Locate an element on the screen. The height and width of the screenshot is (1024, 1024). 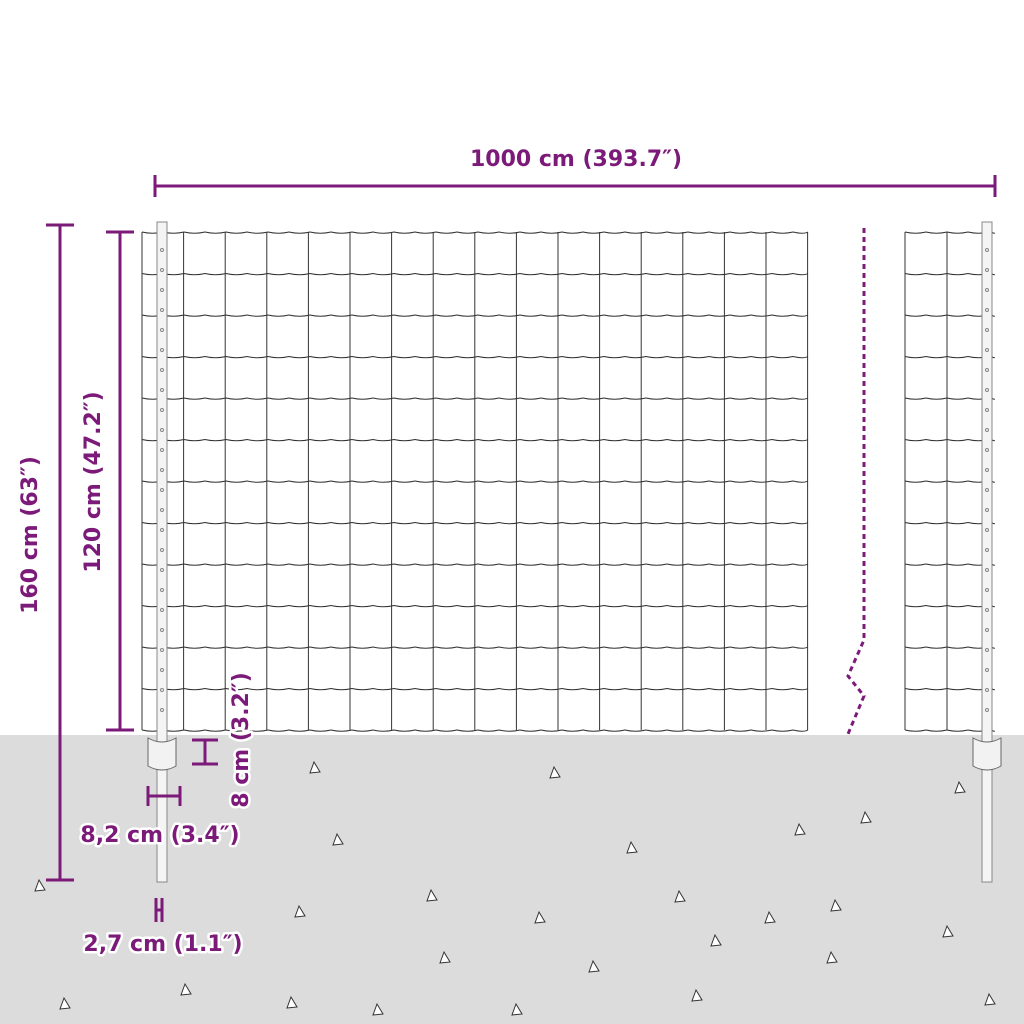
plate-height-dimension-line is located at coordinates (205, 752).